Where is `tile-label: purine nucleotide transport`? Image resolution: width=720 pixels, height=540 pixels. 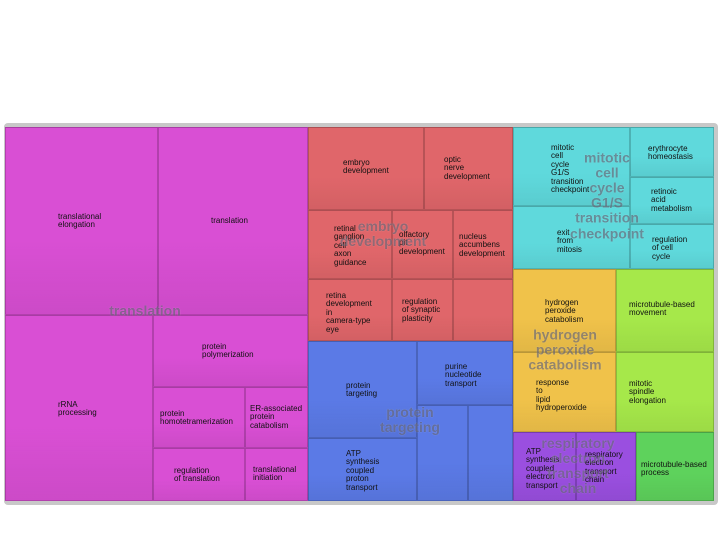
tile-label: purine nucleotide transport is located at coordinates (463, 375).